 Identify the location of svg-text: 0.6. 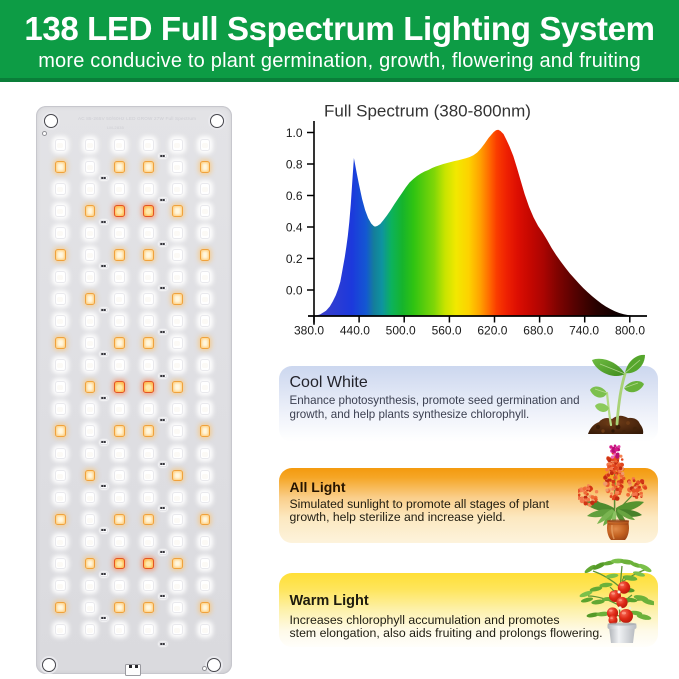
(294, 196).